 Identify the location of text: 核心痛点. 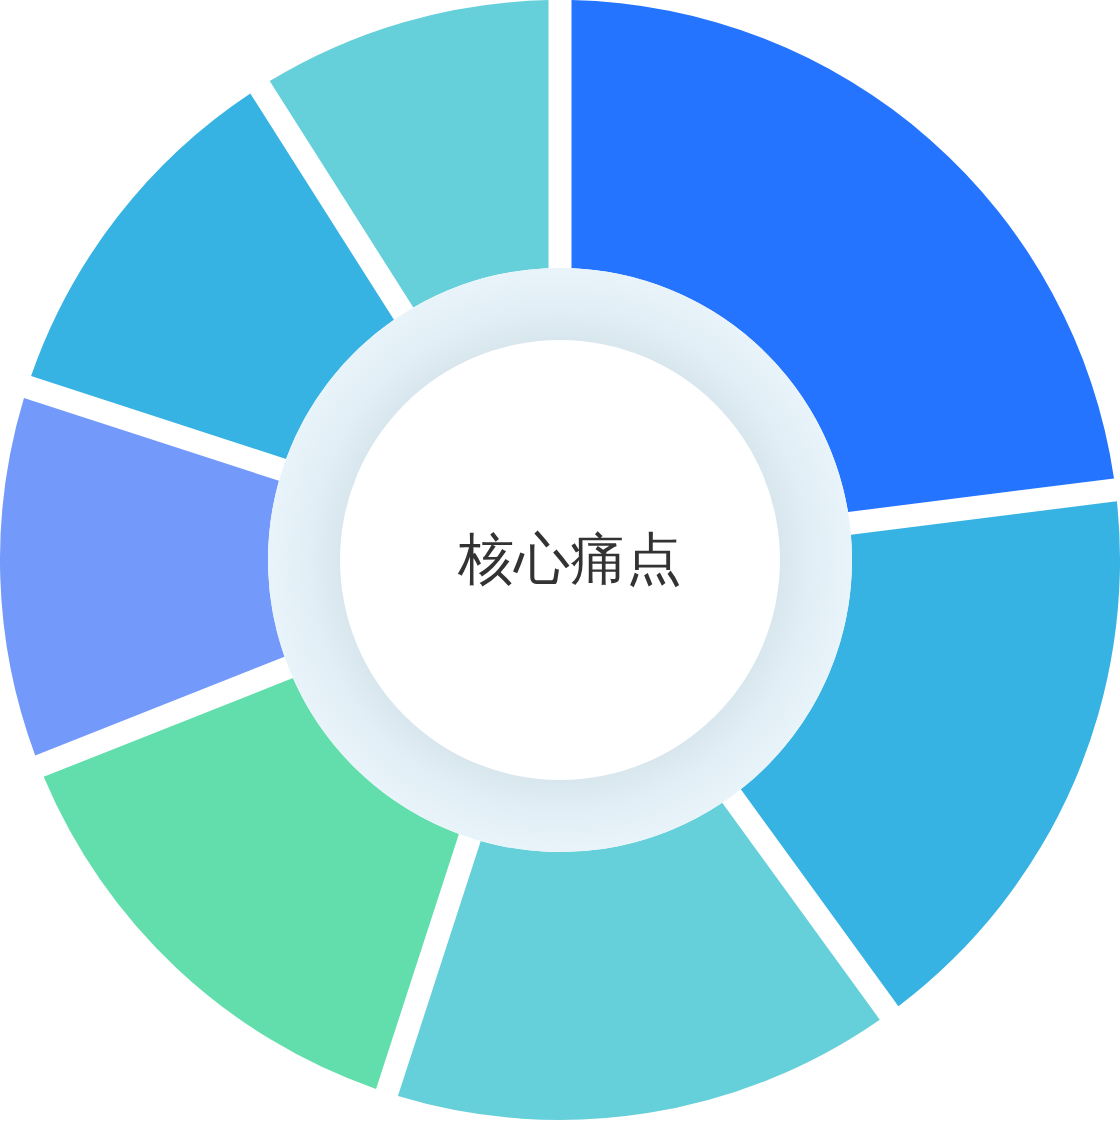
(569, 558).